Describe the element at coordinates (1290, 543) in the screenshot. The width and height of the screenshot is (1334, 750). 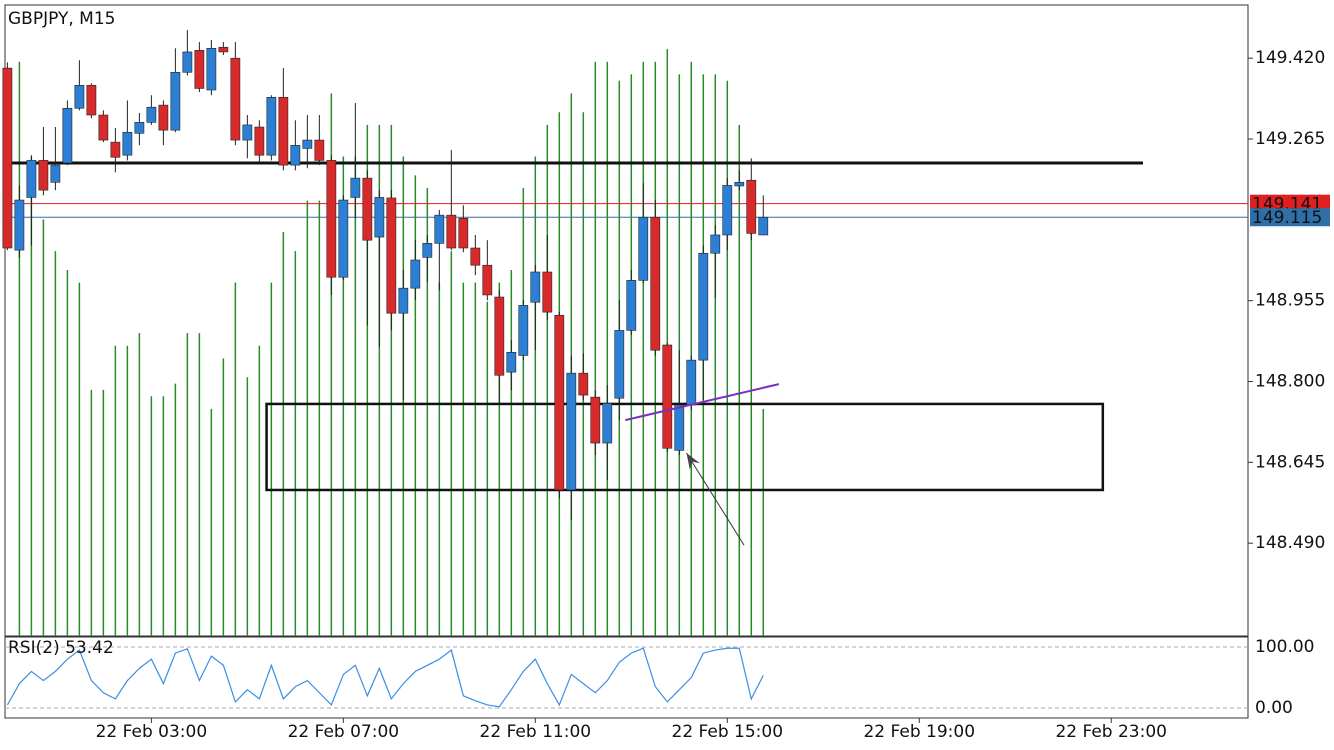
I see `y-tick-label: 148.490` at that location.